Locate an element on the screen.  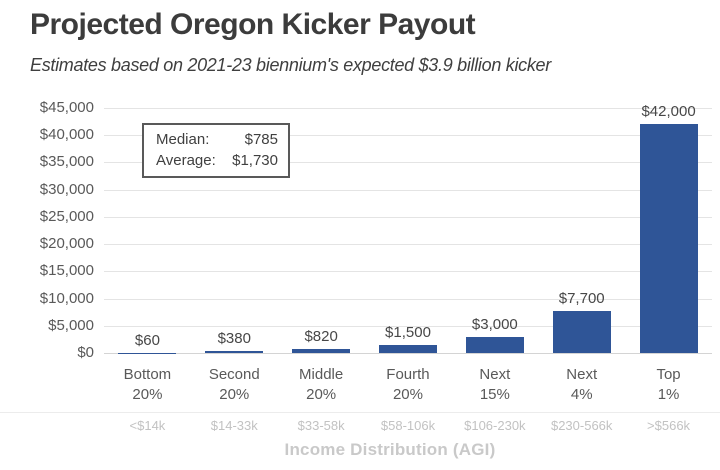
stat-box: Median: $785 Average: $1,730 is located at coordinates (216, 150).